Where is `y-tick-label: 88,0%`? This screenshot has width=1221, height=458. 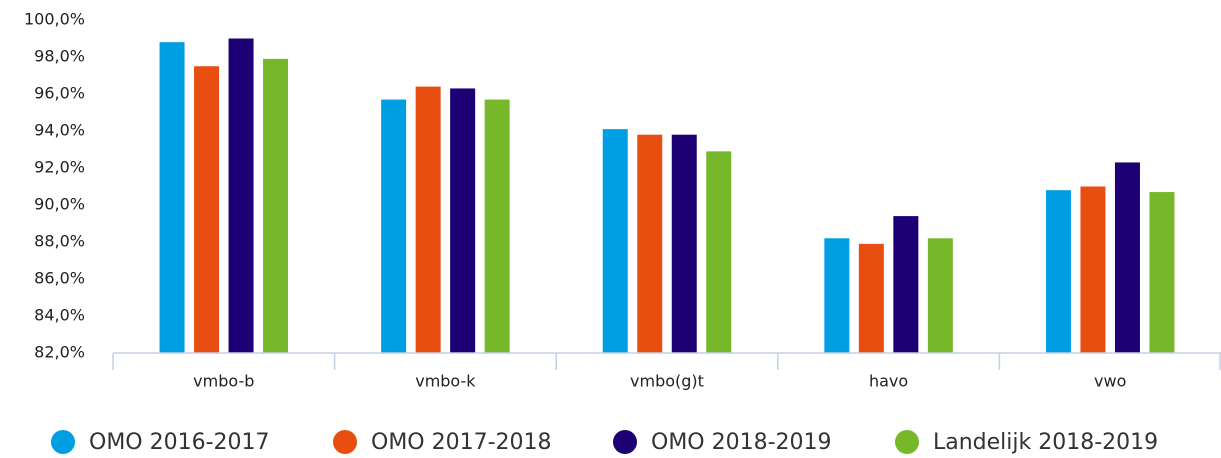
y-tick-label: 88,0% is located at coordinates (59, 241).